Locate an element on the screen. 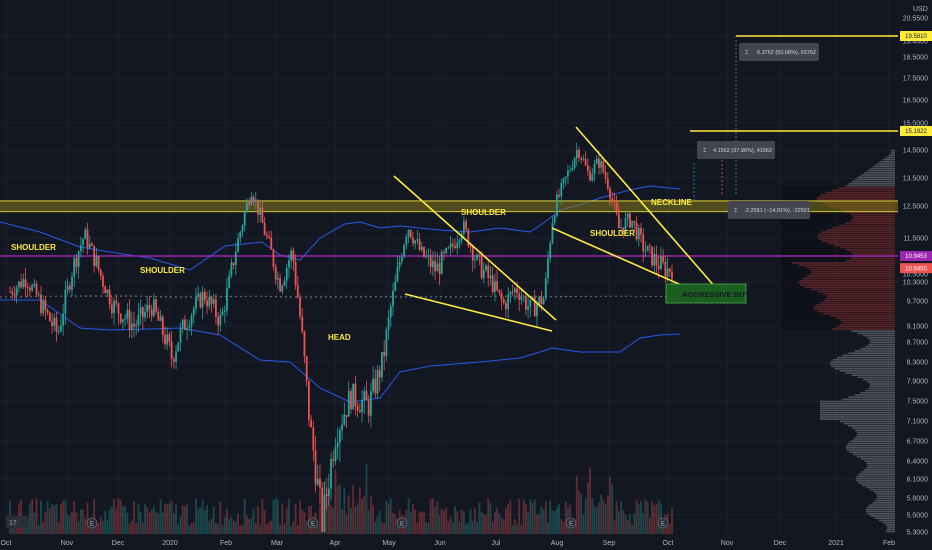 The height and width of the screenshot is (550, 932). aggressive-buy-box is located at coordinates (706, 293).